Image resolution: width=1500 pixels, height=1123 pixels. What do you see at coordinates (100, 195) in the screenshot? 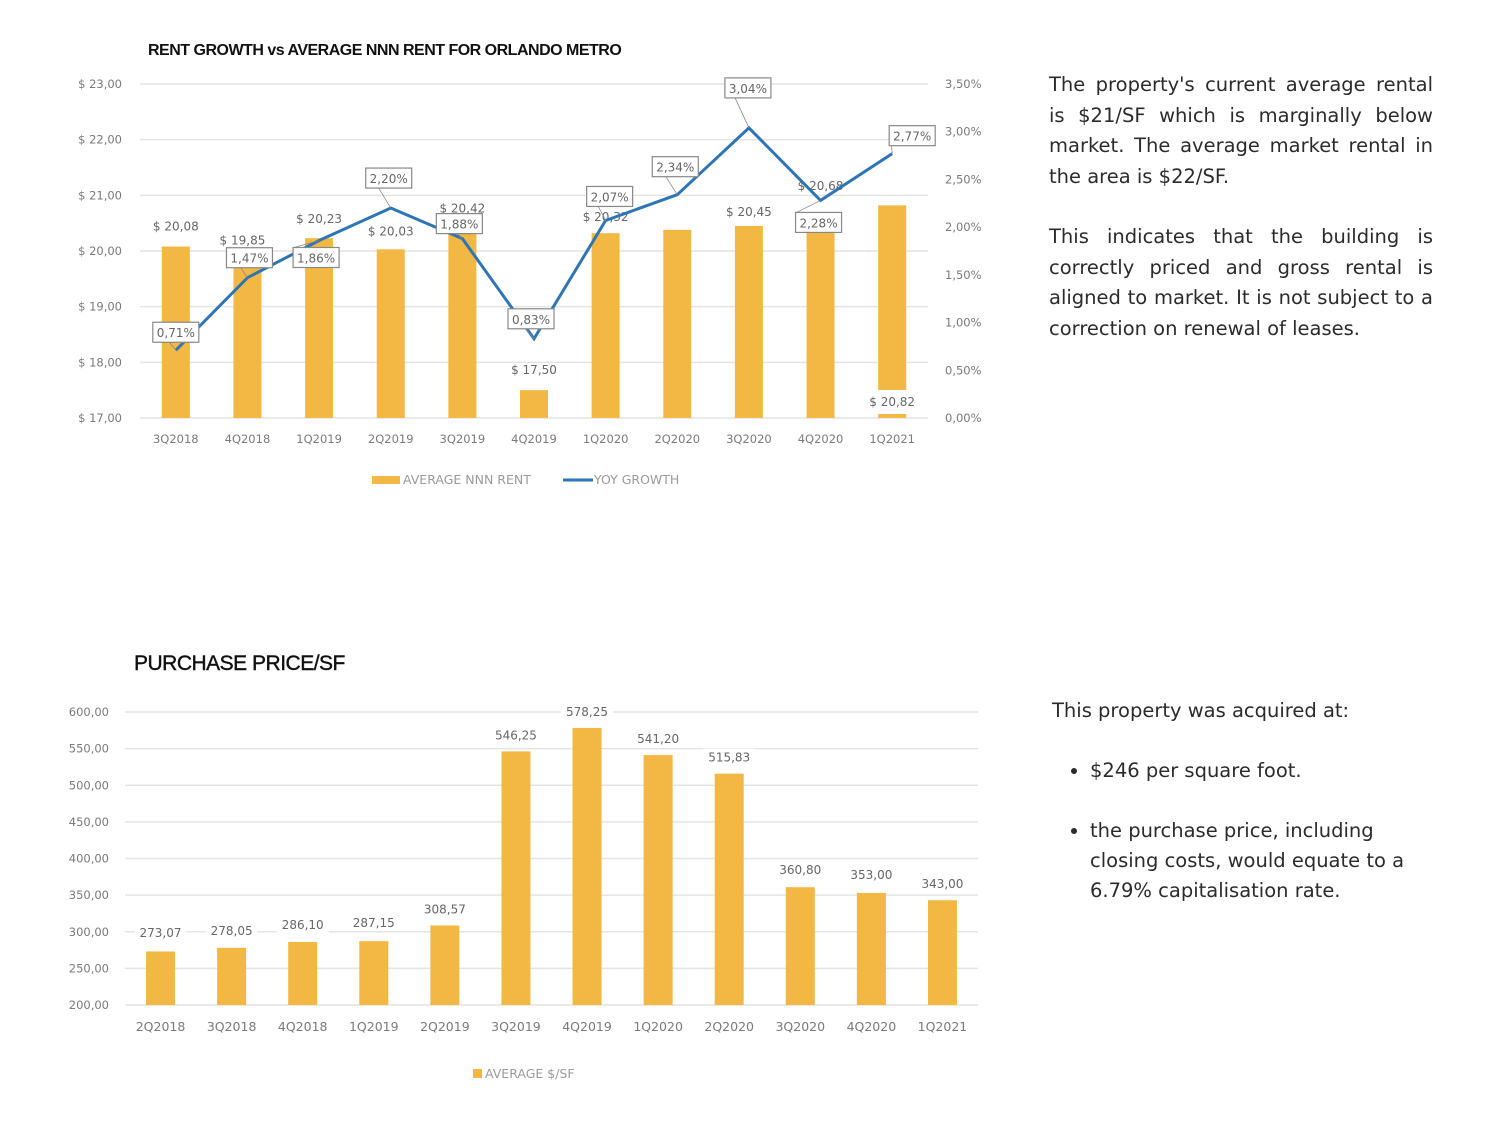
I see `y-left-tick-label: $ 21,00` at bounding box center [100, 195].